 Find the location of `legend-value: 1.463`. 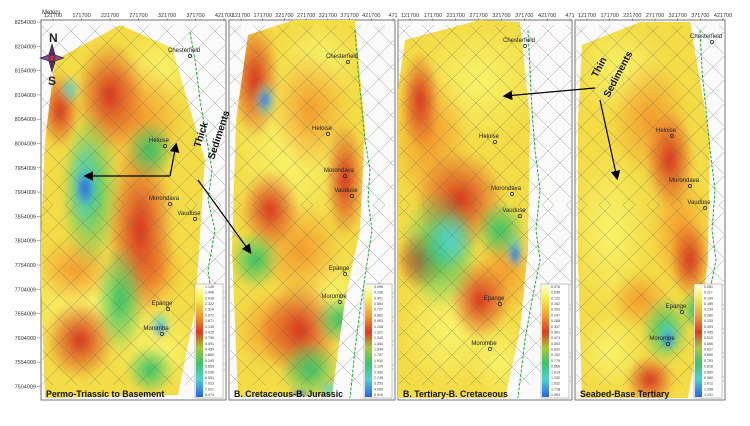

legend-value: 1.463 is located at coordinates (378, 344).